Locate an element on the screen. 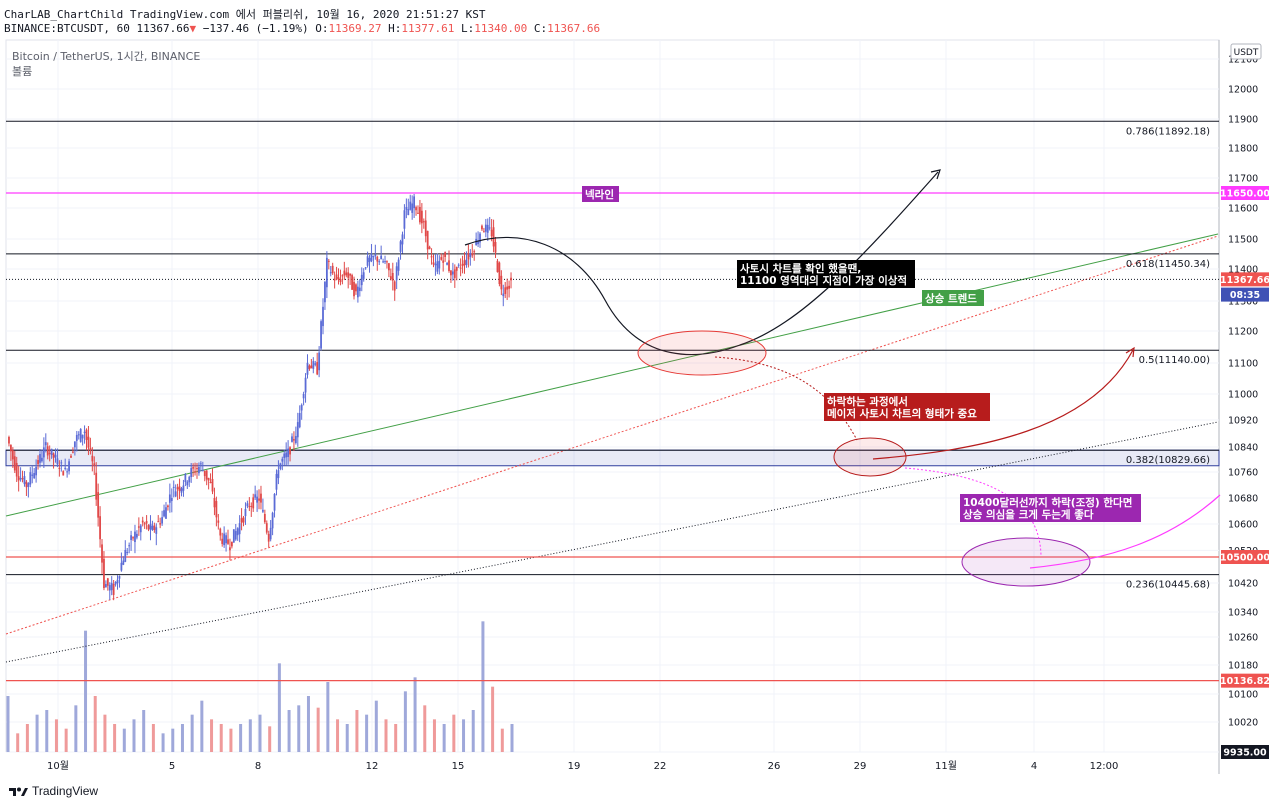 This screenshot has width=1280, height=810. satoshi-note: 사토시 차트를 확인 했을땐,11100 영역대의 지점이 가장 이상적 is located at coordinates (826, 274).